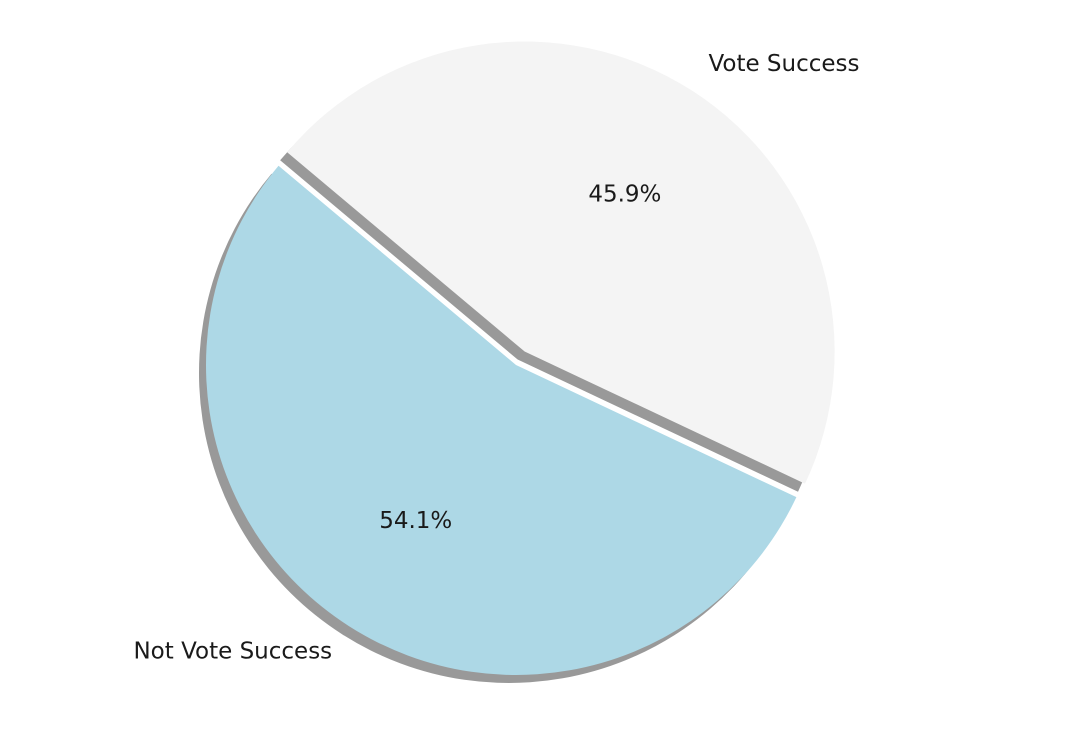  Describe the element at coordinates (624, 194) in the screenshot. I see `pct-label-vote-success: 45.9%` at that location.